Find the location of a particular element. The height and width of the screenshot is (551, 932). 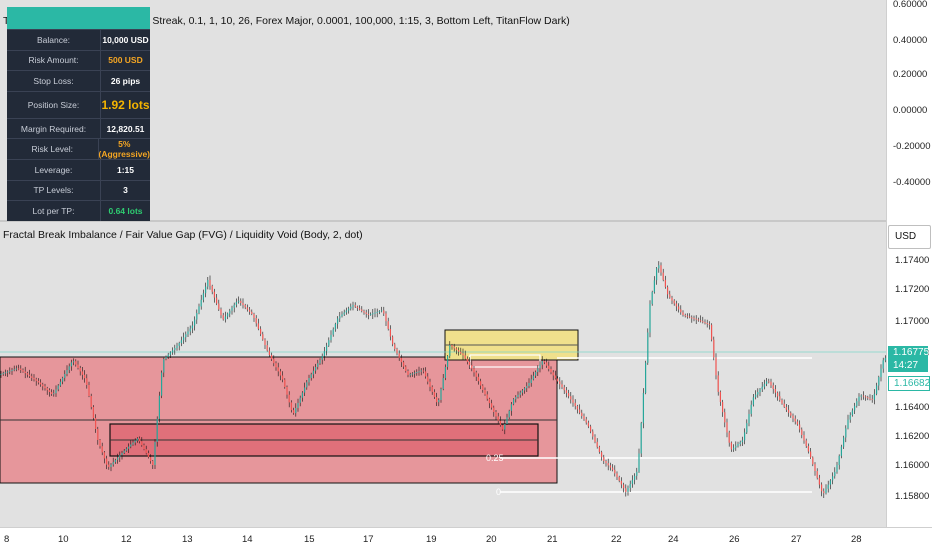

risk-table-row: Balance: 10,000 USD is located at coordinates (78, 39).